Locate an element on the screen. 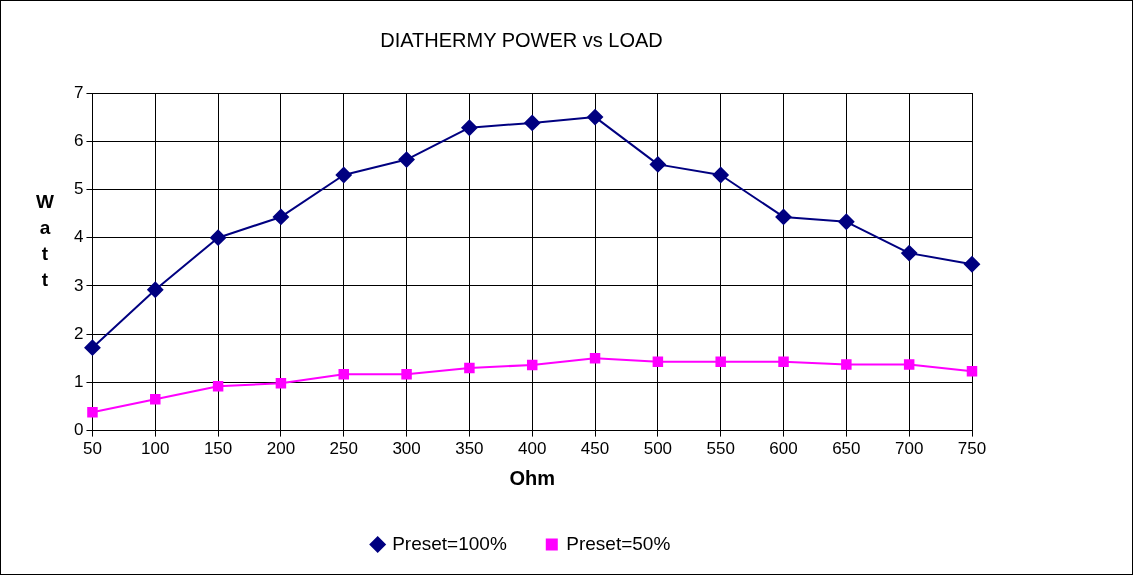  y-tick-label: 7 is located at coordinates (78, 92).